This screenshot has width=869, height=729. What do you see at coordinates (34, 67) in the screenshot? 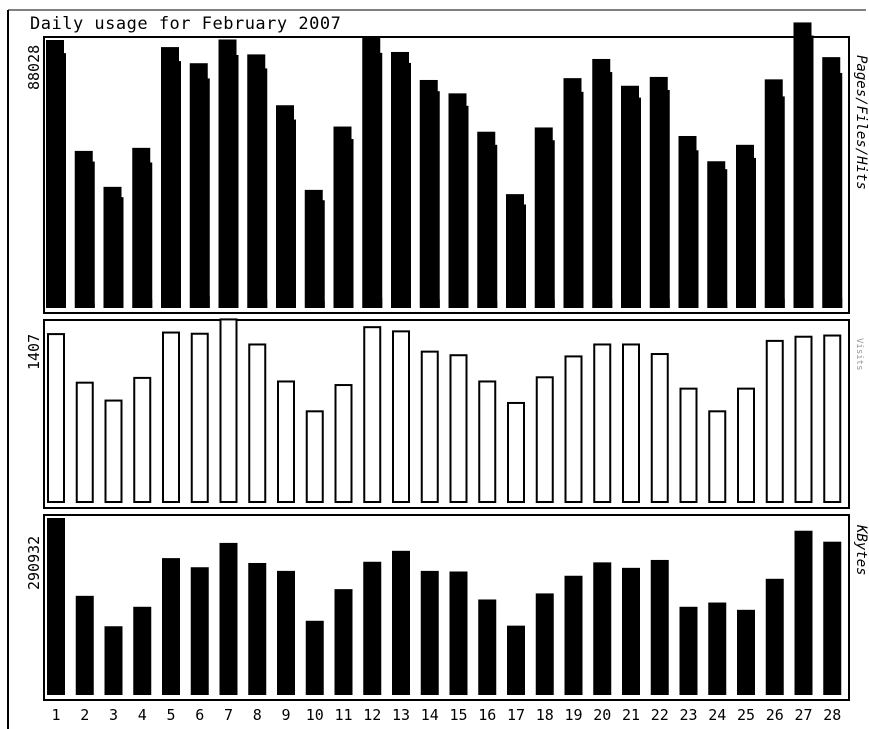
I see `panel1-ymax-label: 88028` at bounding box center [34, 67].